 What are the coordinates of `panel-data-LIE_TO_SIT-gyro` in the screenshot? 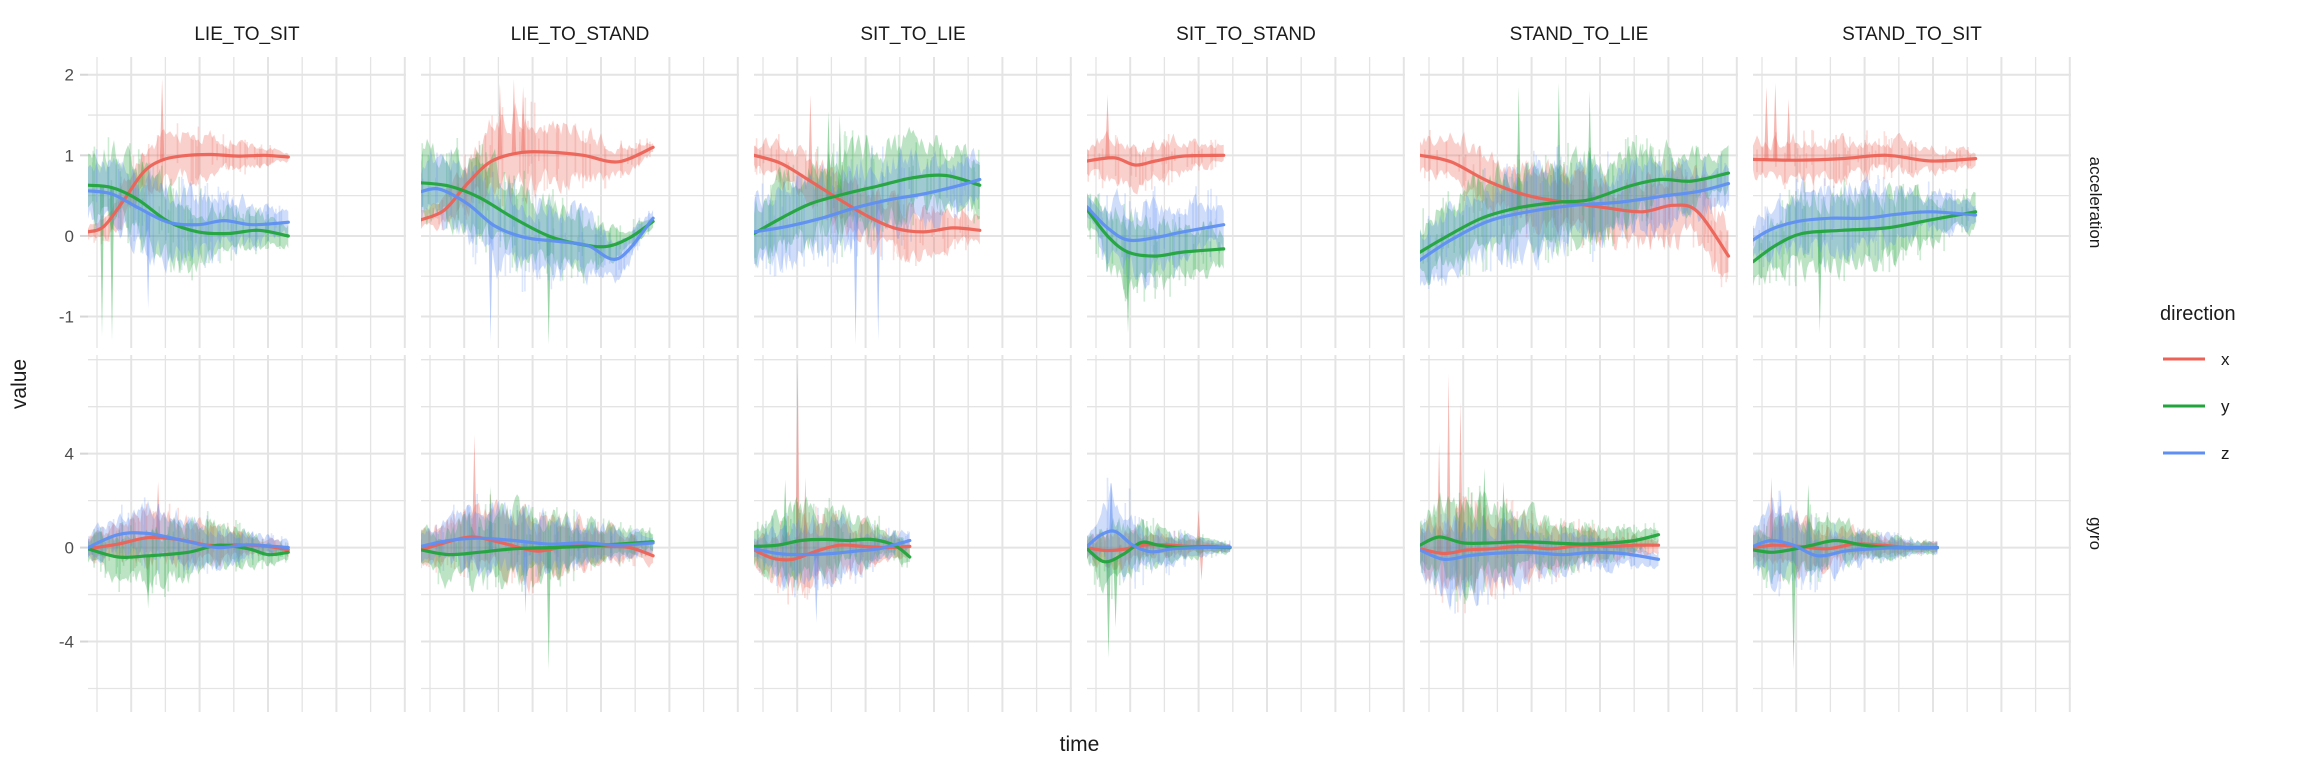 It's located at (189, 545).